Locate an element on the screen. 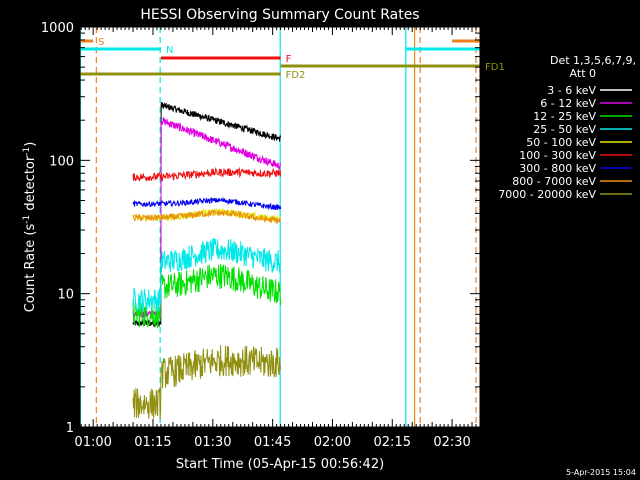 The width and height of the screenshot is (640, 480). series-line-800-7000-kev is located at coordinates (206, 216).